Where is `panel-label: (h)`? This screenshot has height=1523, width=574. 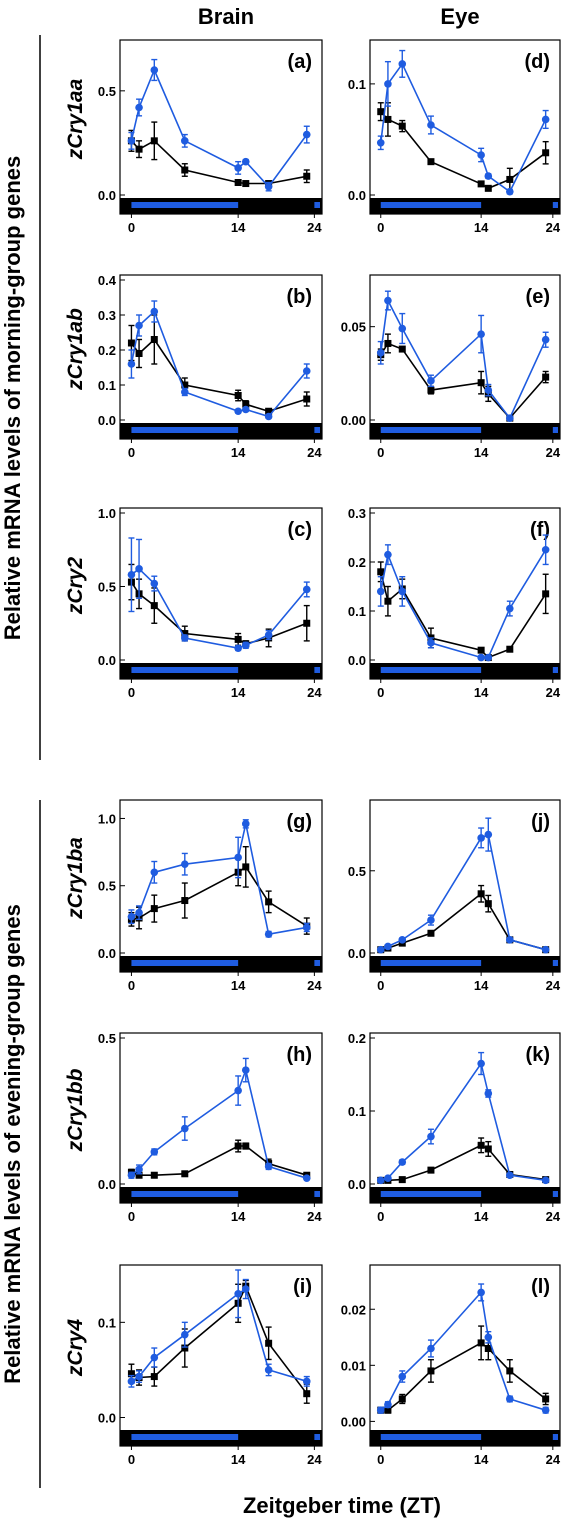 panel-label: (h) is located at coordinates (299, 1055).